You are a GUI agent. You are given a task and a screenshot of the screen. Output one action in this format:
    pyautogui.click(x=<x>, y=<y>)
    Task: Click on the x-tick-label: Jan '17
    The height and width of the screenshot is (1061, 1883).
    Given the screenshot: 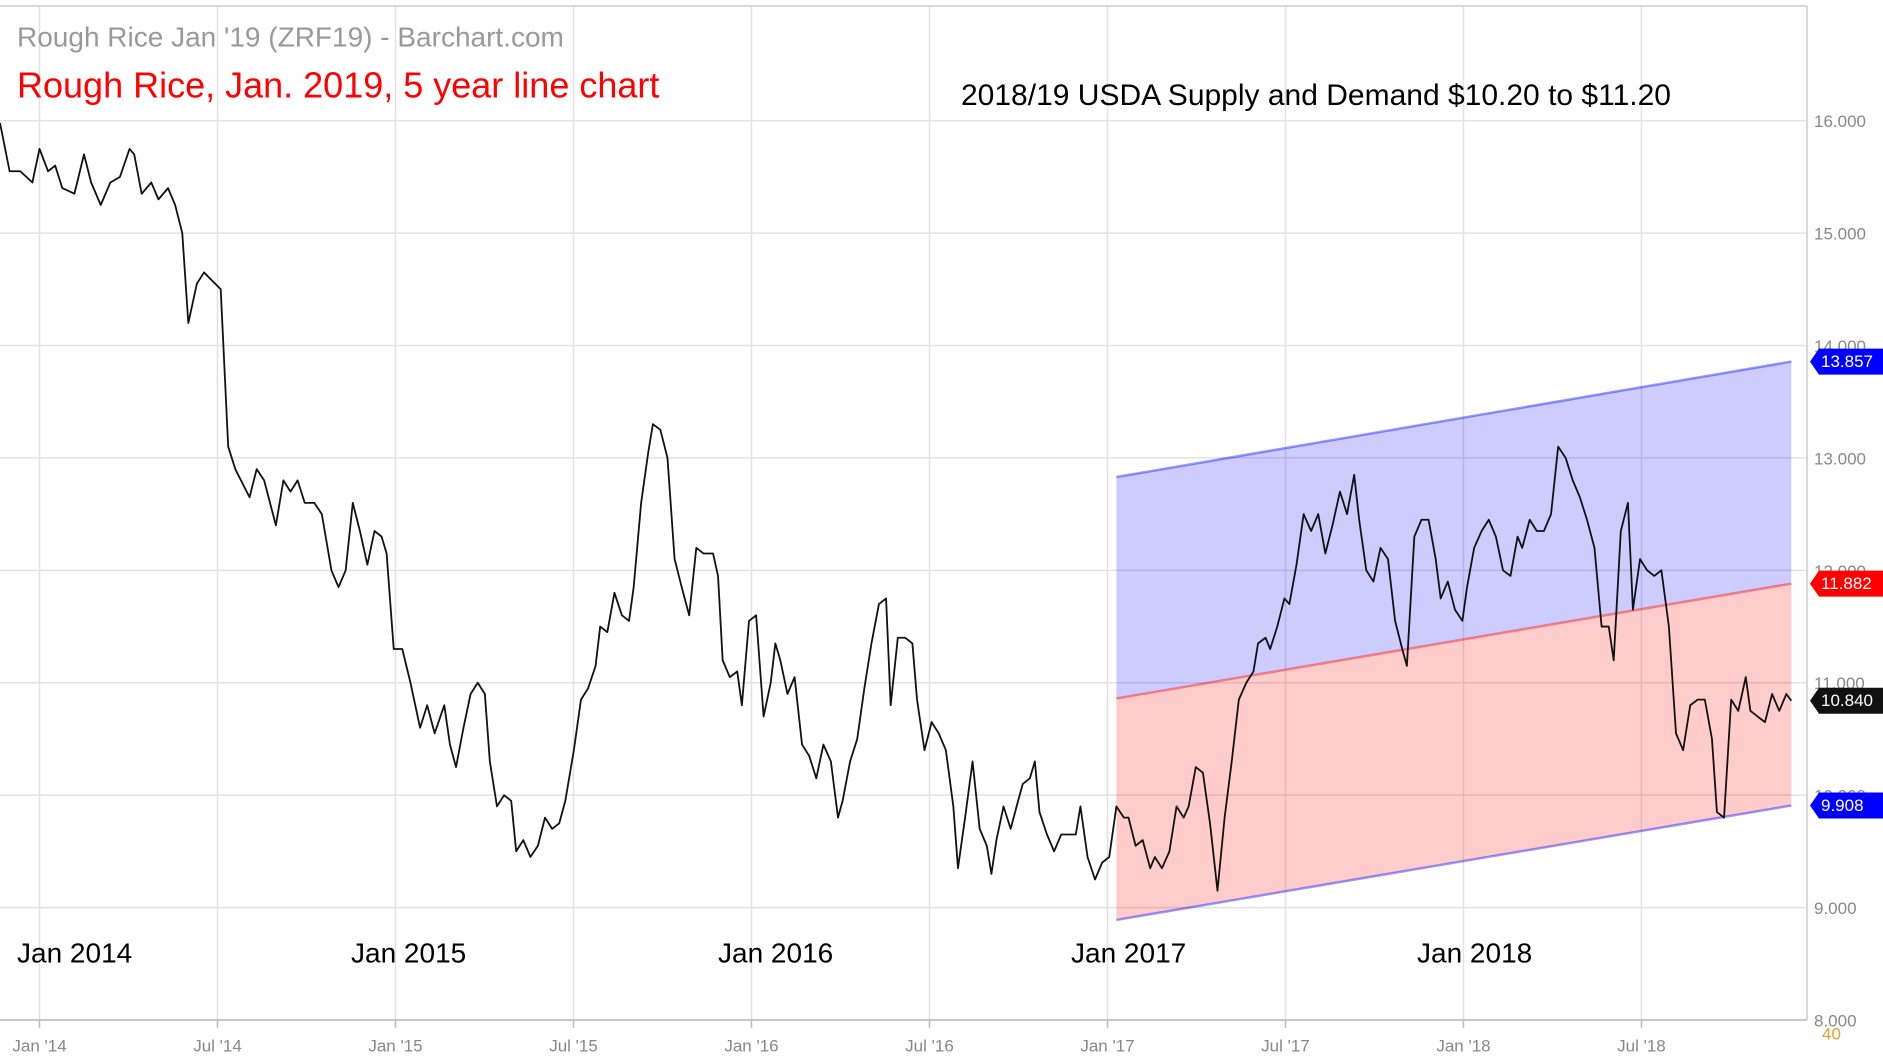 What is the action you would take?
    pyautogui.click(x=1107, y=1045)
    